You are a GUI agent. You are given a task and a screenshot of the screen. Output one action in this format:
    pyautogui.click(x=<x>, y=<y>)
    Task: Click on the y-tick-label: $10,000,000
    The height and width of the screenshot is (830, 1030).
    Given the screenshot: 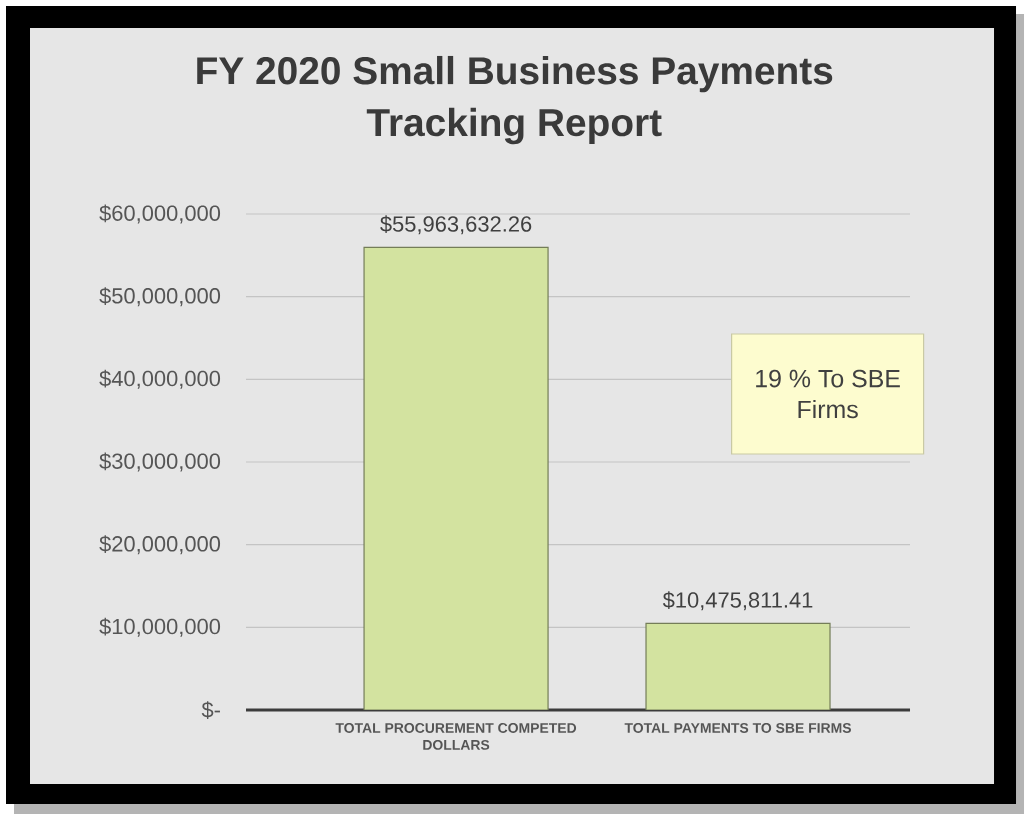 What is the action you would take?
    pyautogui.click(x=160, y=627)
    